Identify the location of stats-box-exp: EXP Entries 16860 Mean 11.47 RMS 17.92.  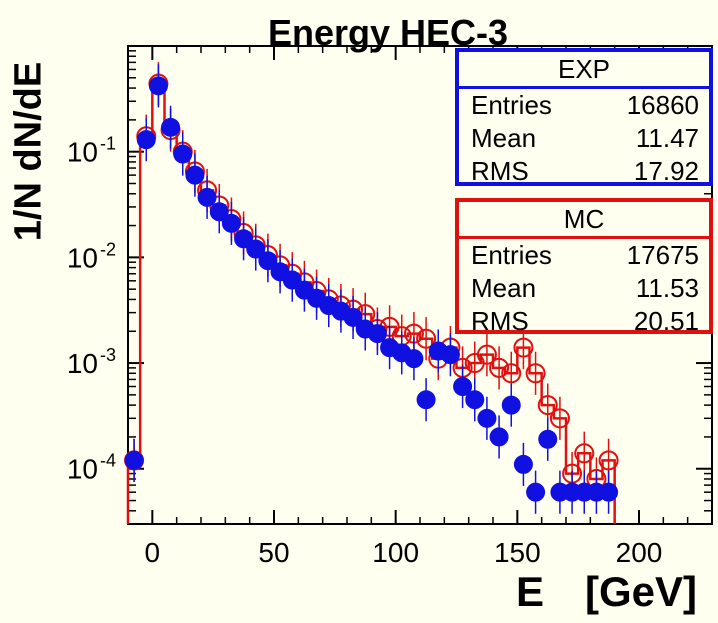
(584, 117).